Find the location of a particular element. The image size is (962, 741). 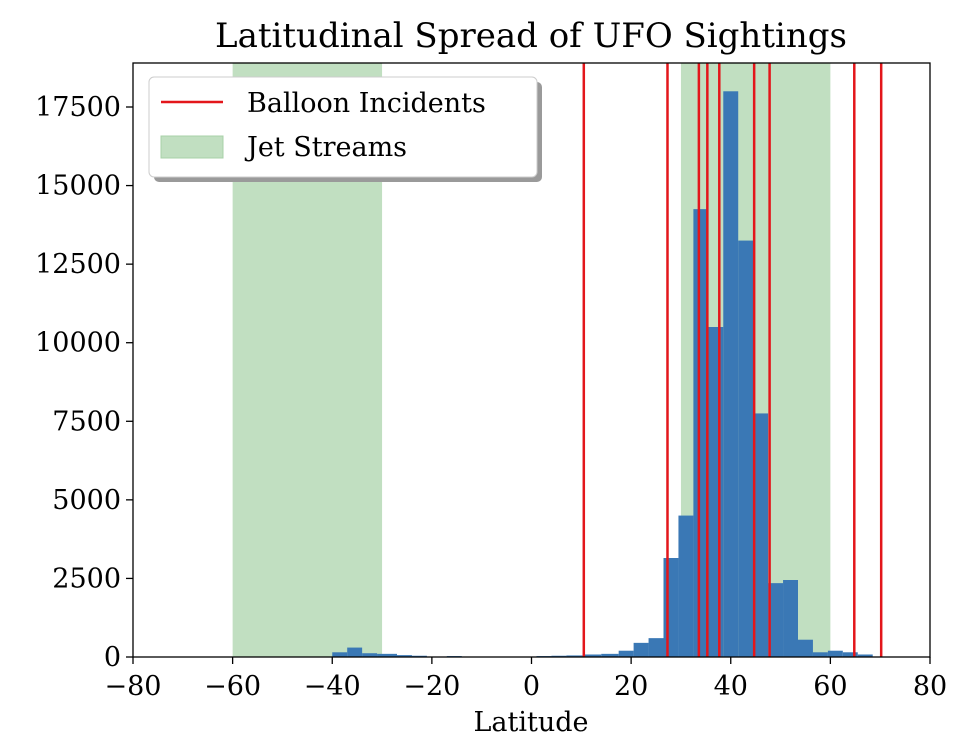

y-axis-ticks: 0 2500 5000 7500 10000 12500 15000 17500 is located at coordinates (84, 382).